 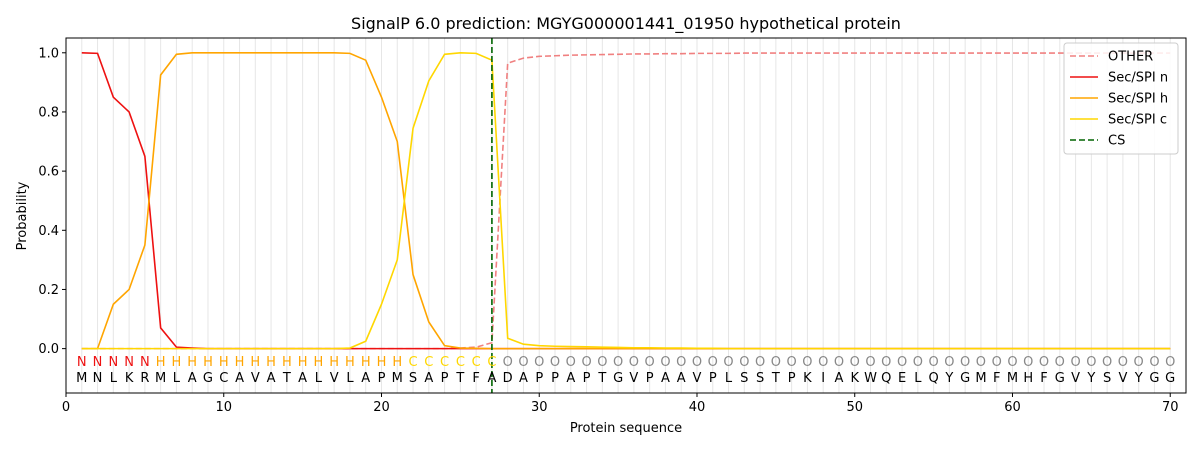 What do you see at coordinates (223, 407) in the screenshot?
I see `x-tick-label: 10` at bounding box center [223, 407].